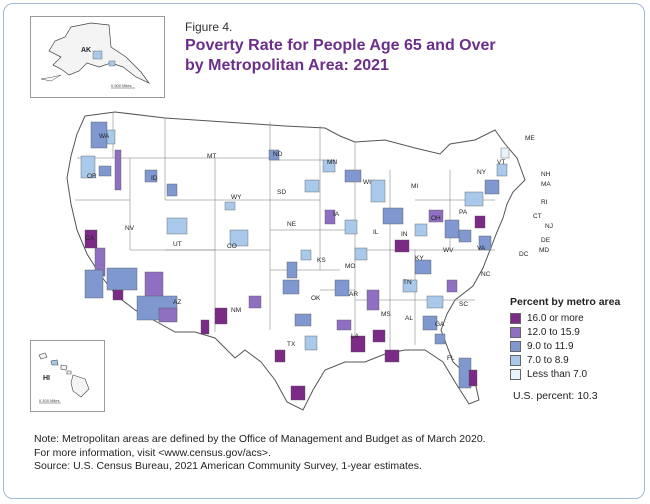  Describe the element at coordinates (537, 216) in the screenshot. I see `state-label: CT` at that location.